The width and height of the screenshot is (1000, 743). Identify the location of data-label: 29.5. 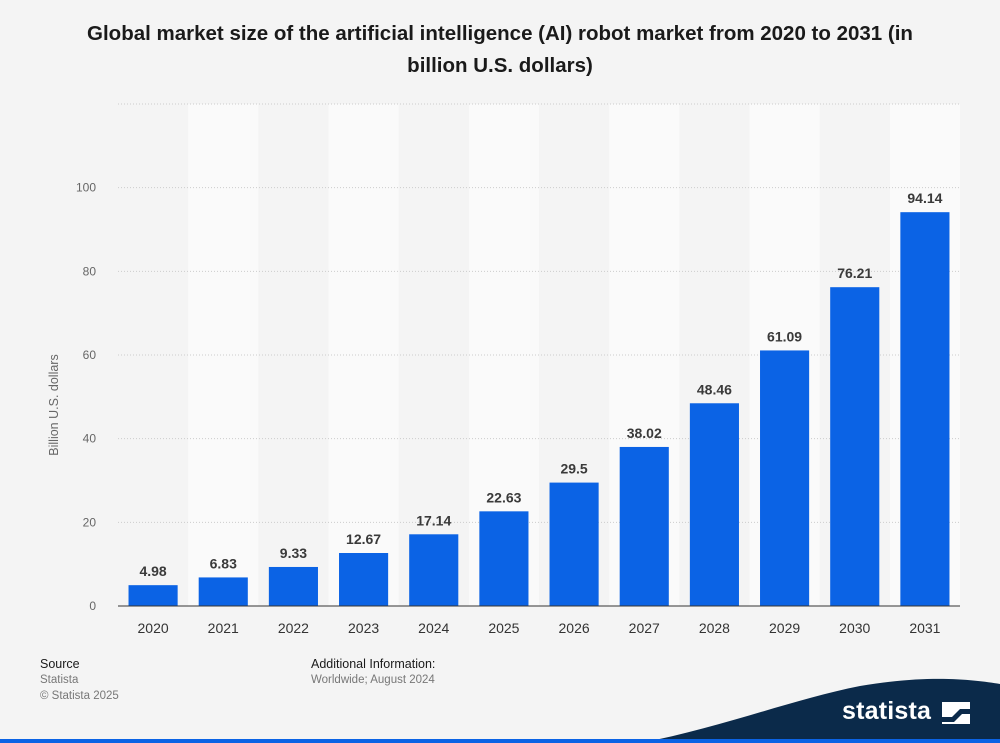
(573, 469).